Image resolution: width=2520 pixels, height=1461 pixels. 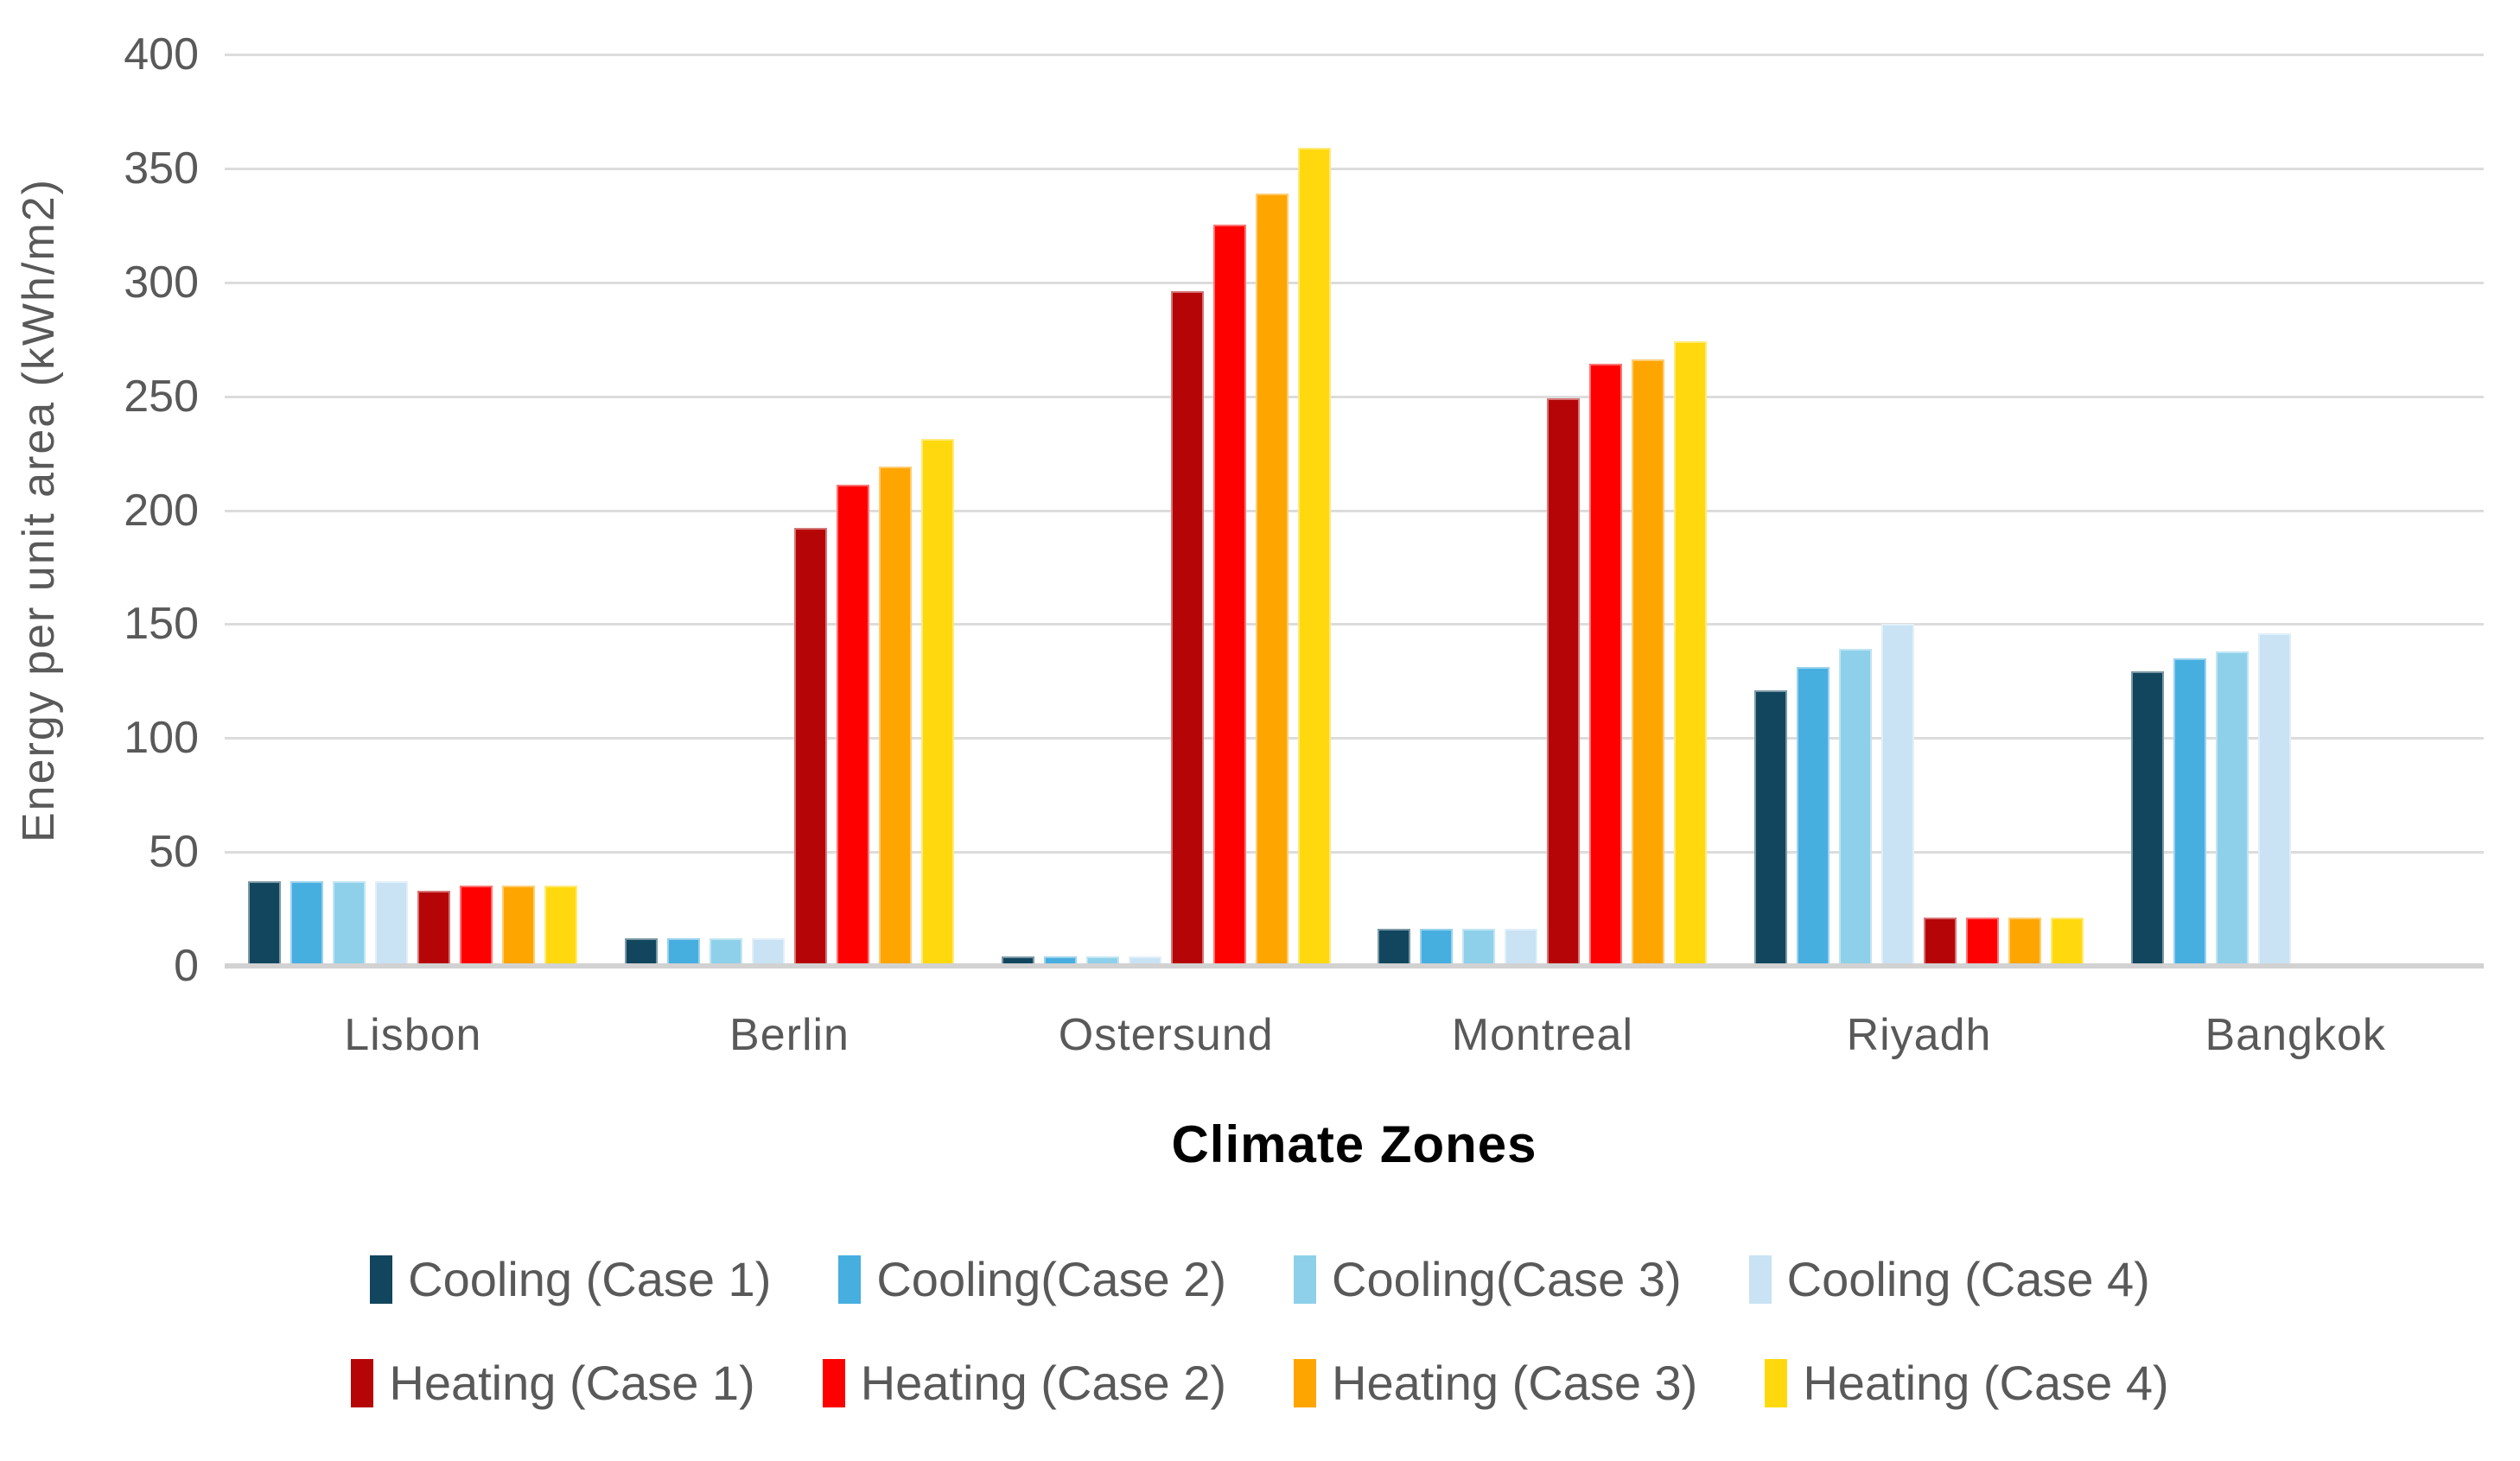 What do you see at coordinates (789, 507) in the screenshot?
I see `bar-group-berlin` at bounding box center [789, 507].